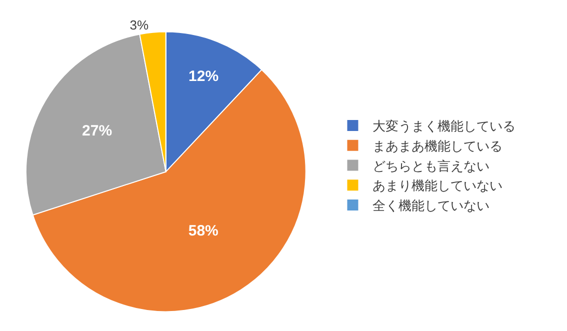 The height and width of the screenshot is (331, 567). What do you see at coordinates (139, 24) in the screenshot?
I see `data-label: 3%` at bounding box center [139, 24].